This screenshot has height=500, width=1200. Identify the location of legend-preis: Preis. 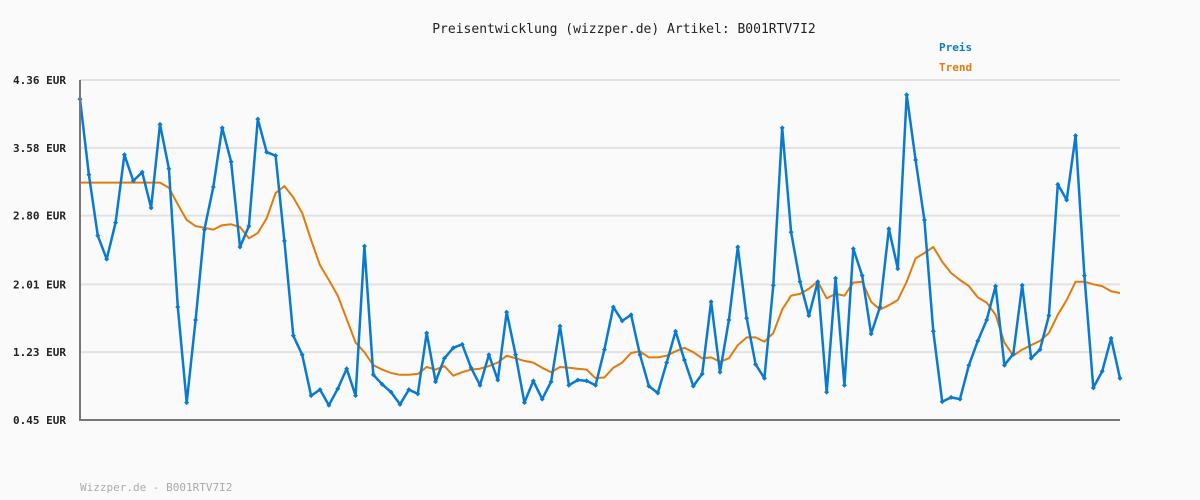
(955, 47).